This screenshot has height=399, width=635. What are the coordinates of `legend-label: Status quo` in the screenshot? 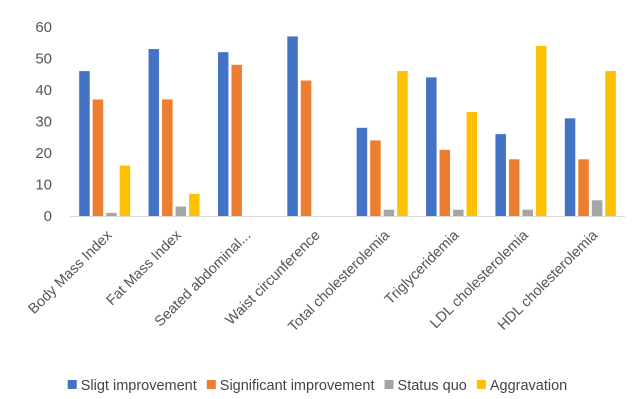 It's located at (432, 386).